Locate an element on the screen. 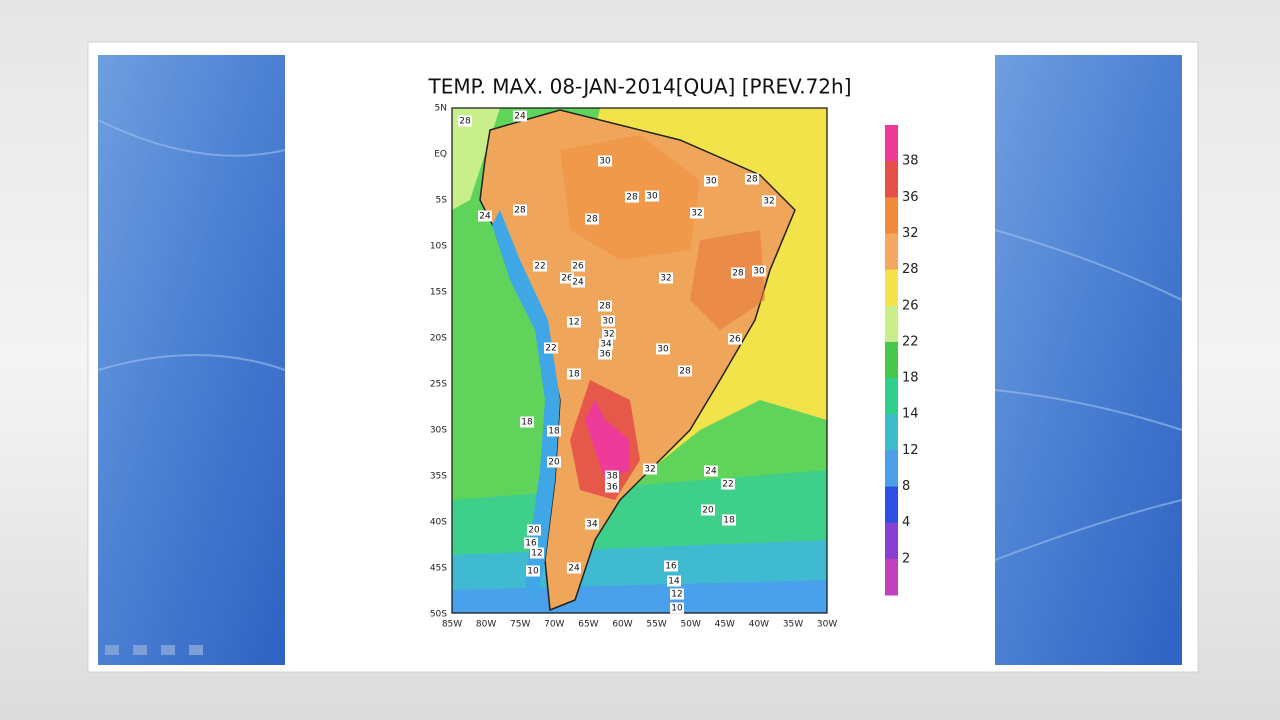  lon-label: 40W is located at coordinates (759, 625).